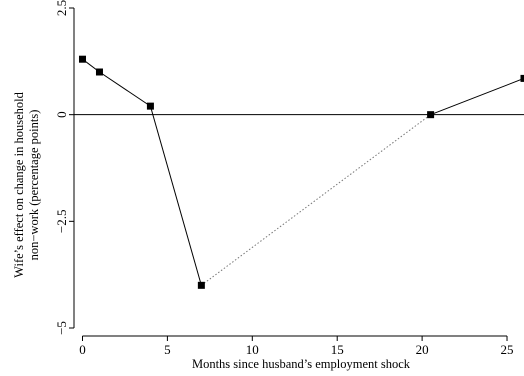  Describe the element at coordinates (337, 349) in the screenshot. I see `x-tick-label: 15` at that location.